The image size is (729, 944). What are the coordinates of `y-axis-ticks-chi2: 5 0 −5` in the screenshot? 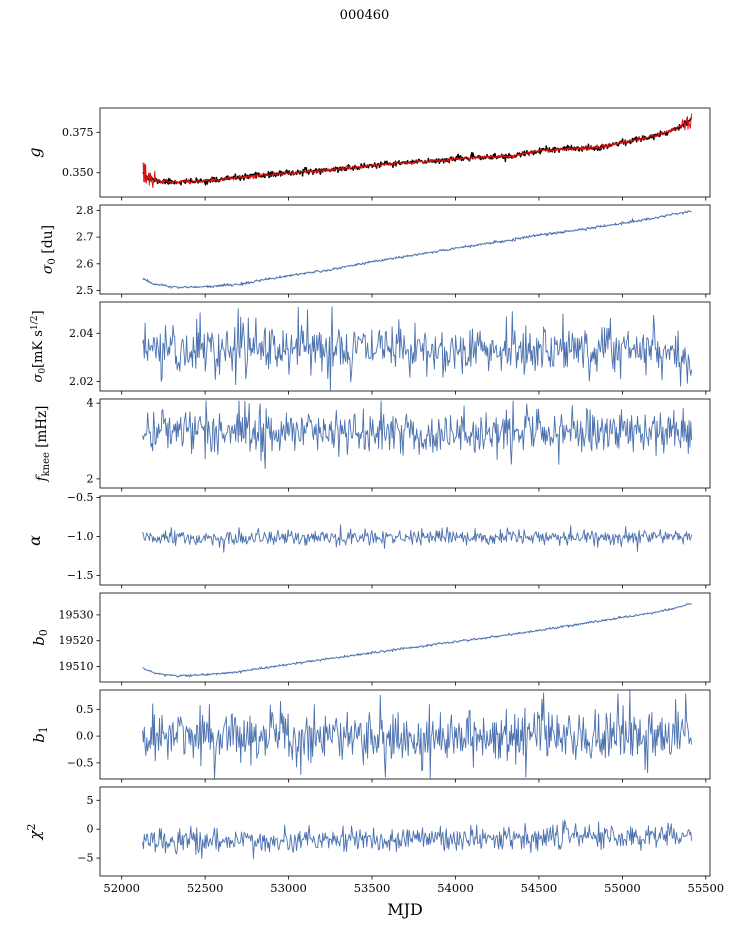 It's located at (88, 829).